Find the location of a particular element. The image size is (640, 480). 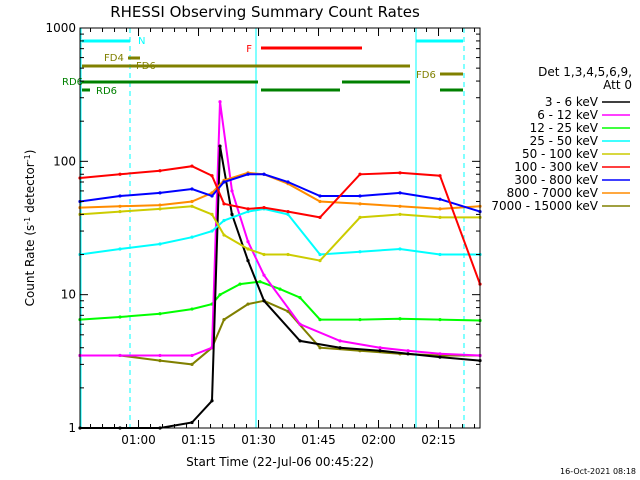

y-axis-label-part: Count Rate (s is located at coordinates (30, 266).